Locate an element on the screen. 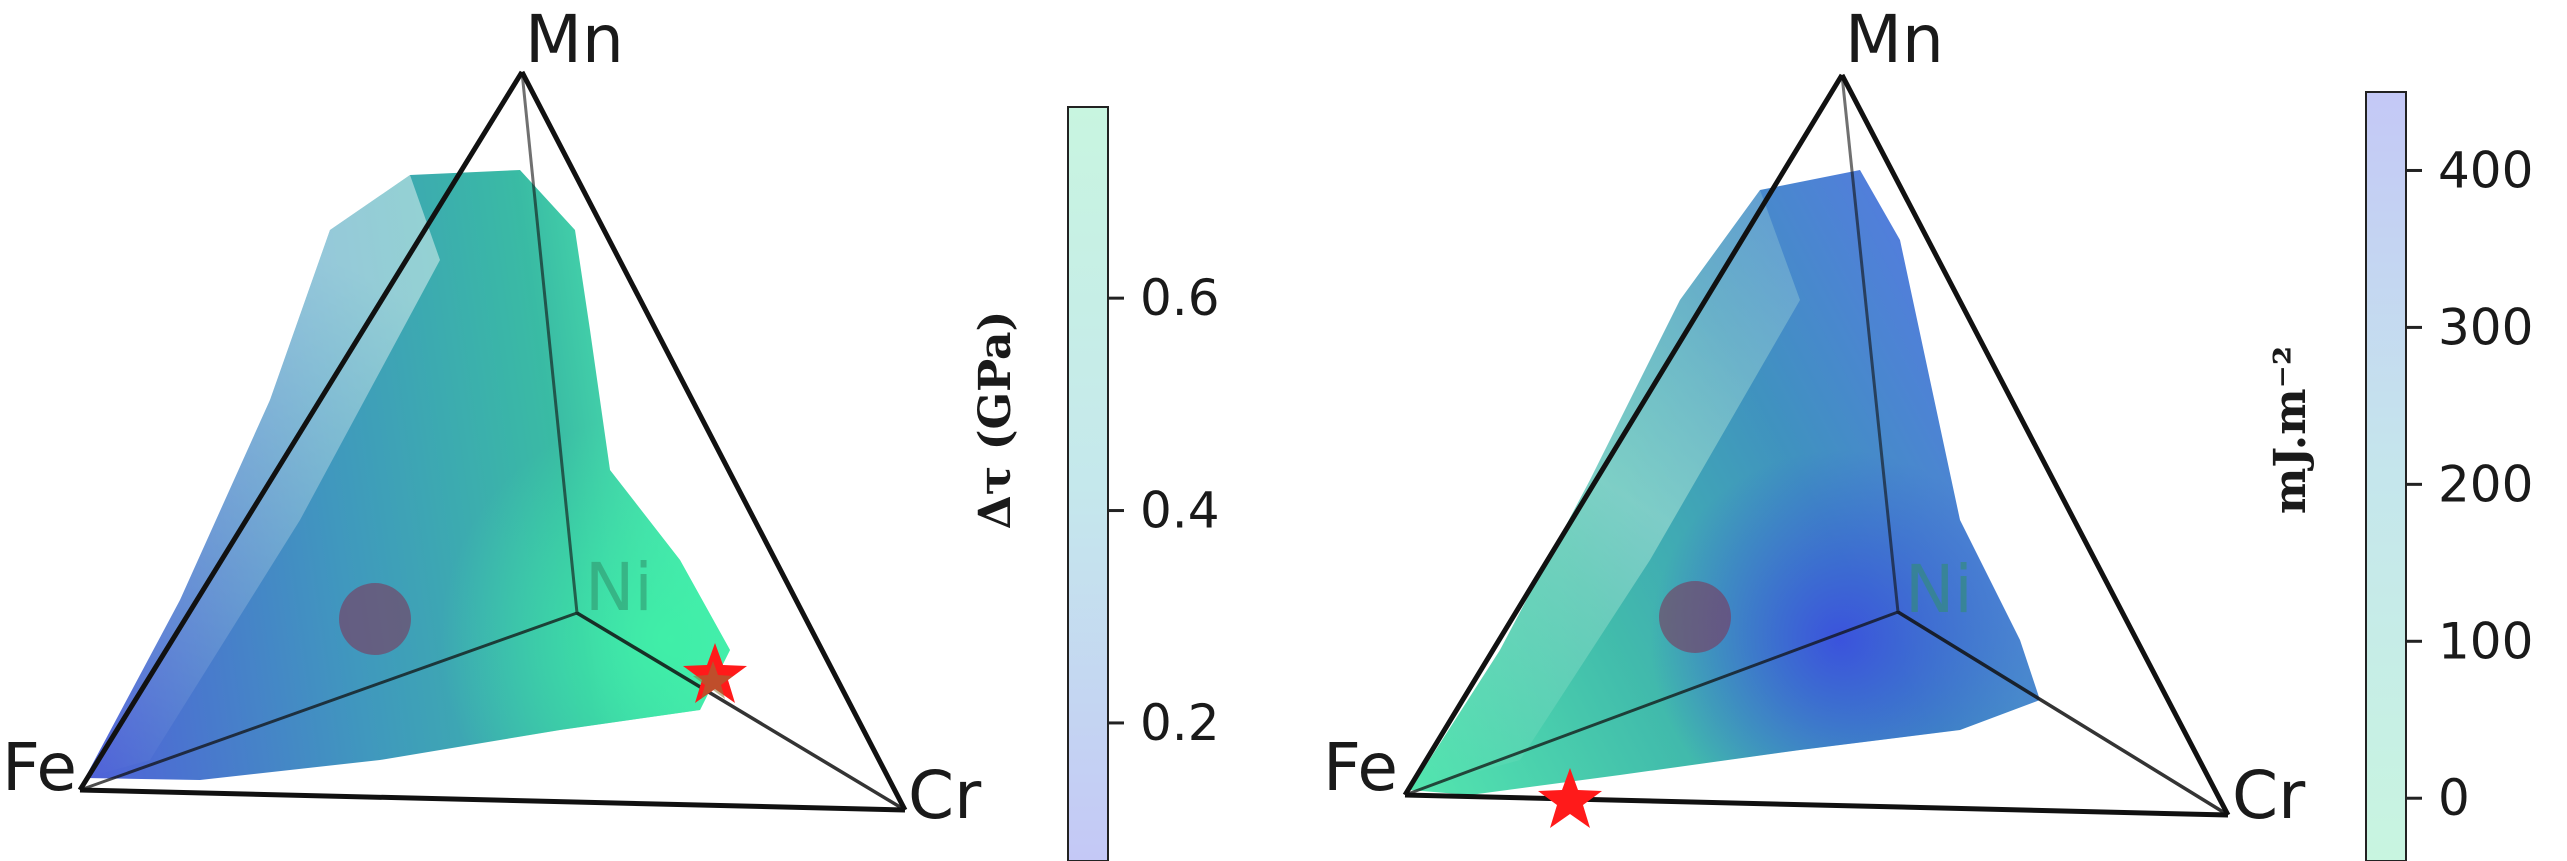 The image size is (2567, 861). right-vertex-label-mn: Mn is located at coordinates (1894, 39).